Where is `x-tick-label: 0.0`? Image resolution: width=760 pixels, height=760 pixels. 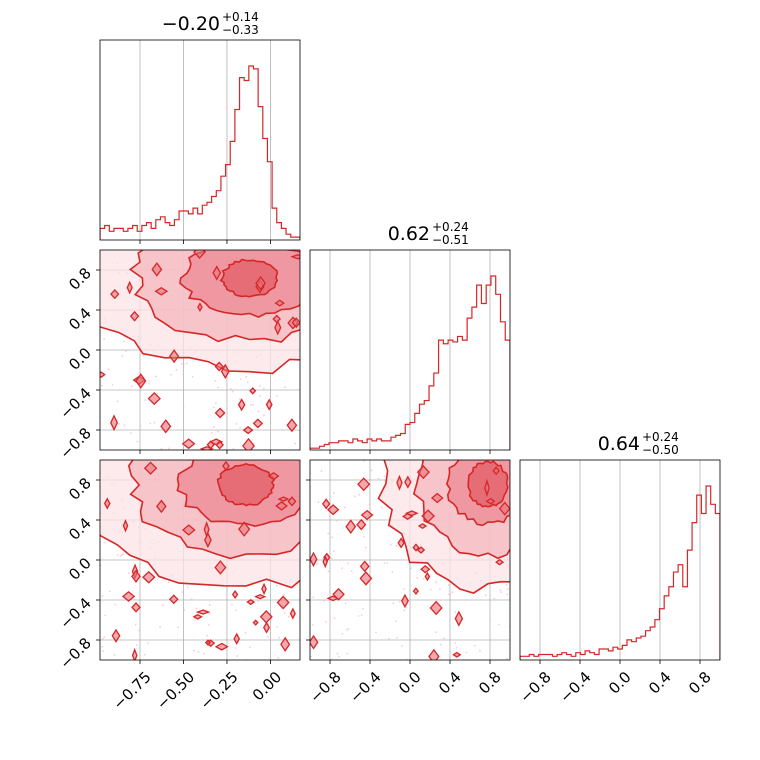 x-tick-label: 0.0 is located at coordinates (620, 683).